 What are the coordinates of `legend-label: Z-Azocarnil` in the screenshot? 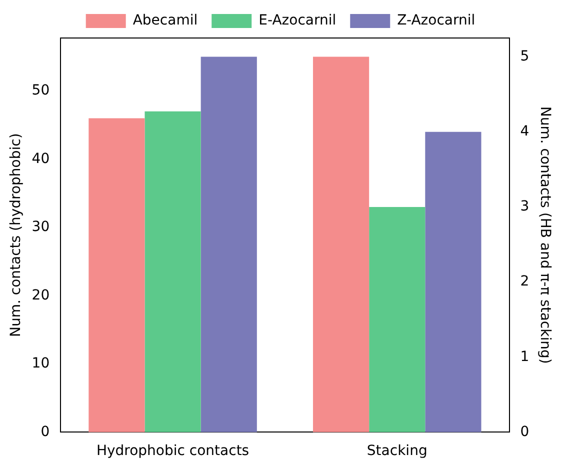 It's located at (436, 20).